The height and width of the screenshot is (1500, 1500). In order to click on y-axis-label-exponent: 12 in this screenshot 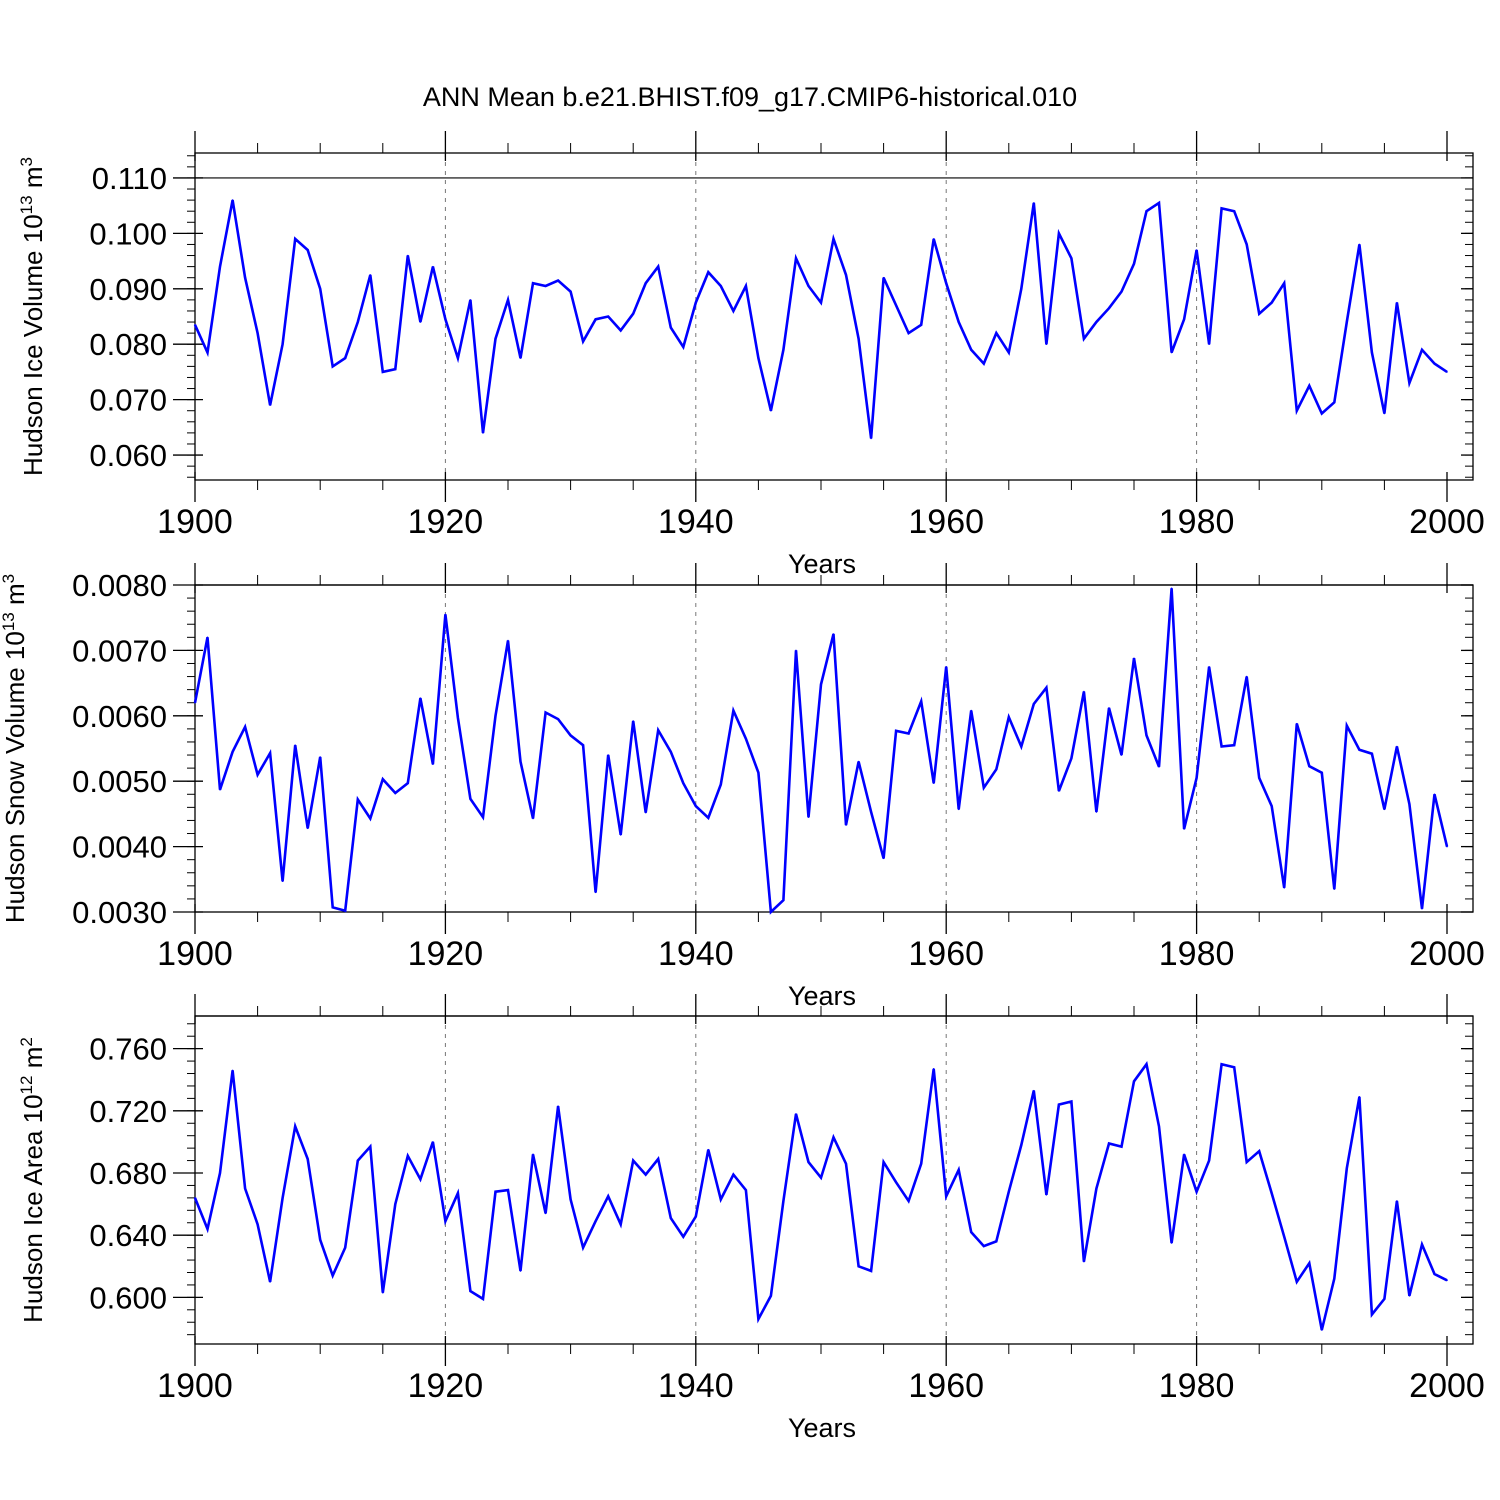, I will do `click(26, 1085)`.